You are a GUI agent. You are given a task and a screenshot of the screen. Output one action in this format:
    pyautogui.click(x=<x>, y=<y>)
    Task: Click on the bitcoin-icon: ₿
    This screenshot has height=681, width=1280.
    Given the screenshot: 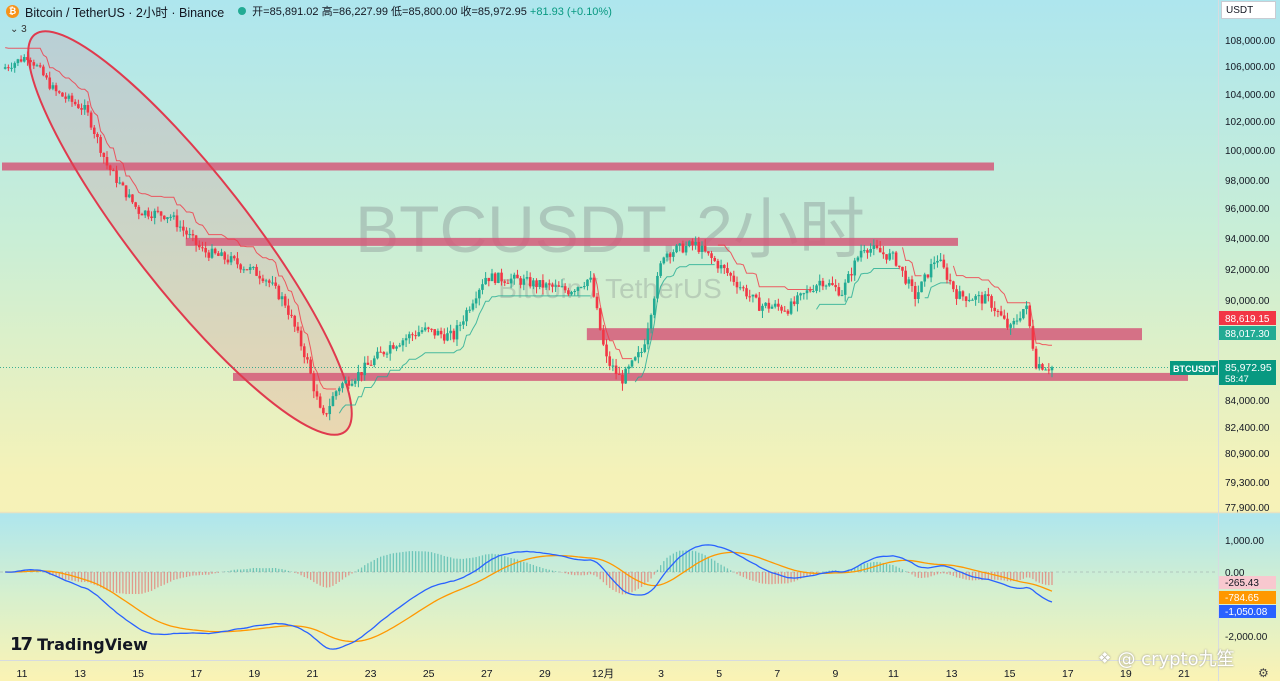 What is the action you would take?
    pyautogui.click(x=12, y=11)
    